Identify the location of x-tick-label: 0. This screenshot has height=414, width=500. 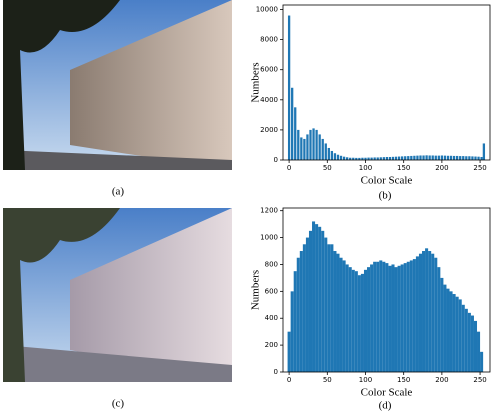
(289, 168).